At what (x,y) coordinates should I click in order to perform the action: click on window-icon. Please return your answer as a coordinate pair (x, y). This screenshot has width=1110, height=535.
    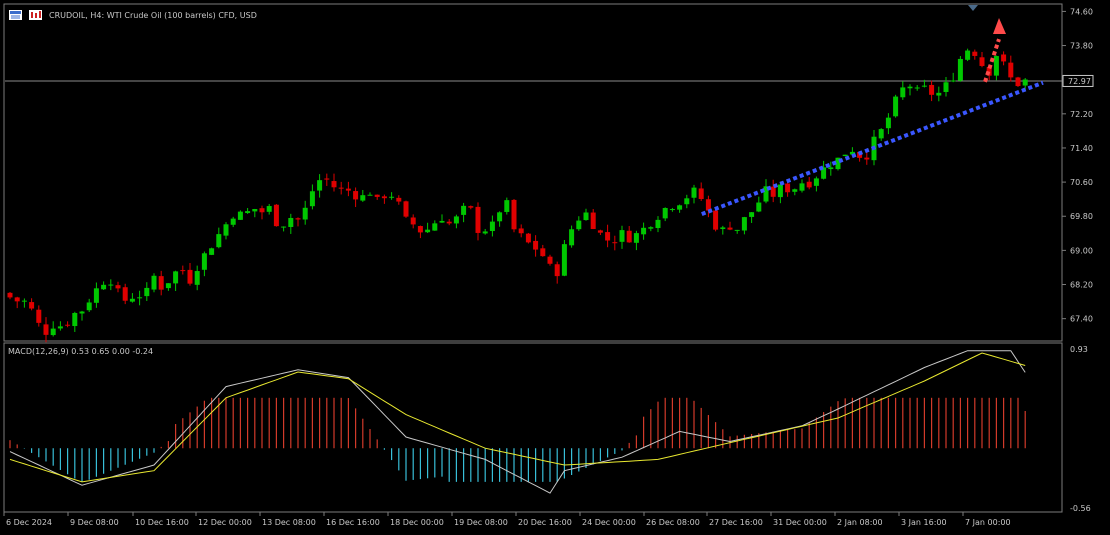
    Looking at the image, I should click on (15, 15).